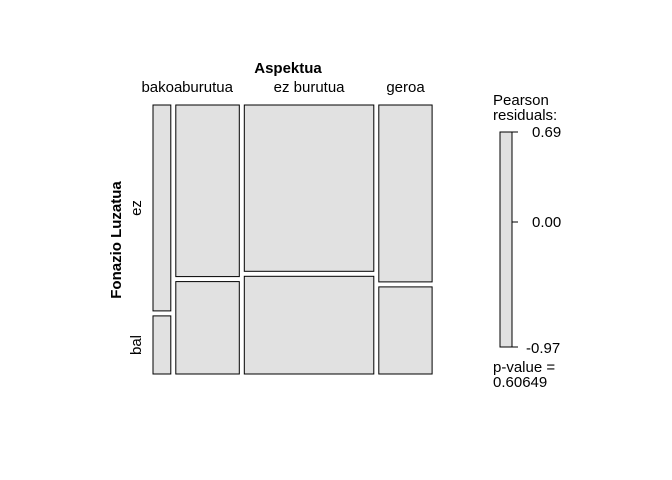 This screenshot has width=672, height=480. I want to click on column-label-geroa: geroa, so click(405, 87).